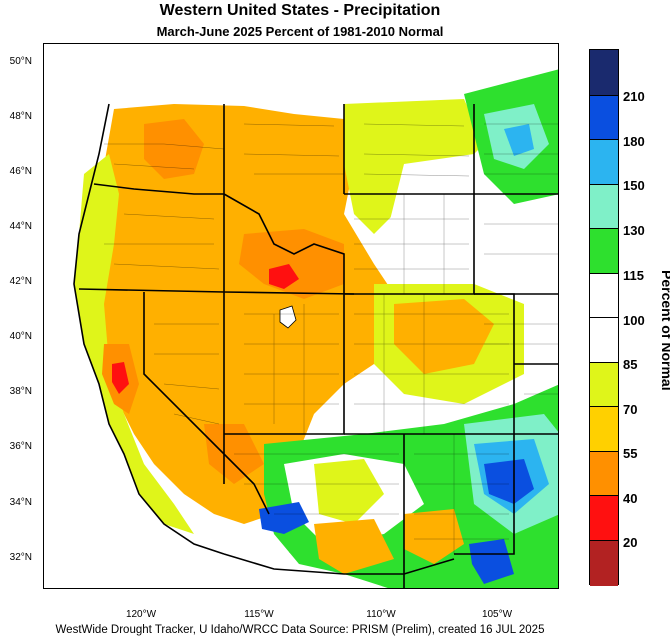 This screenshot has height=639, width=670. What do you see at coordinates (20, 116) in the screenshot?
I see `lat-label: 48°N` at bounding box center [20, 116].